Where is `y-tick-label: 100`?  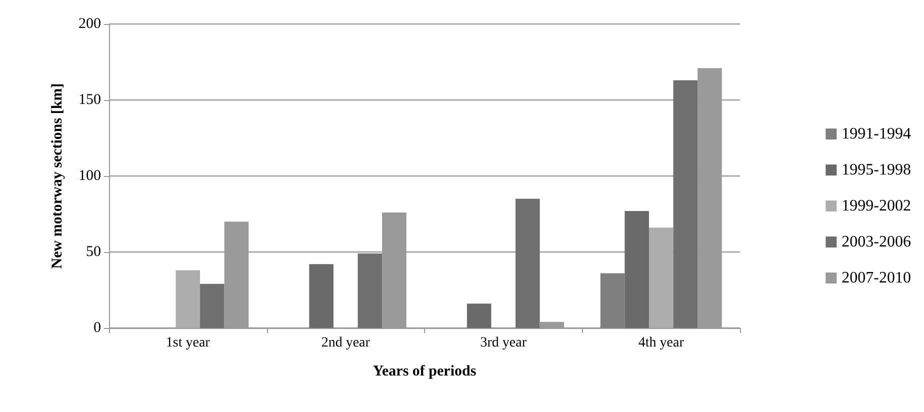 y-tick-label: 100 is located at coordinates (89, 176).